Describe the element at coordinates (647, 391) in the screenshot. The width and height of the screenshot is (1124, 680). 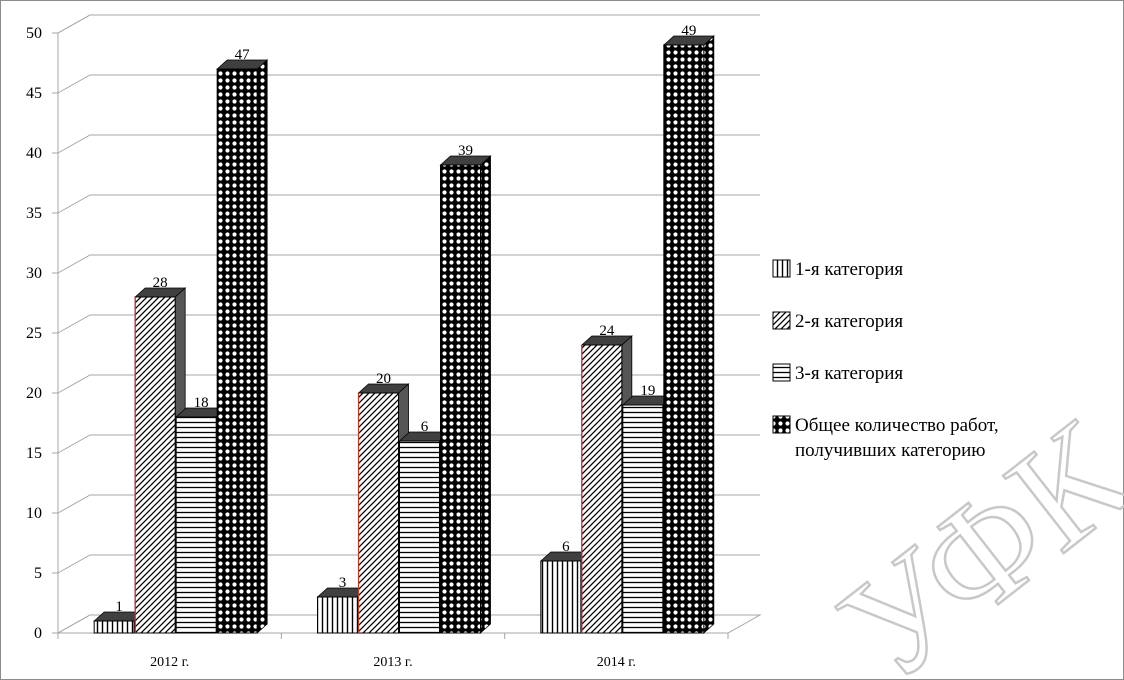
I see `data-label: 19` at that location.